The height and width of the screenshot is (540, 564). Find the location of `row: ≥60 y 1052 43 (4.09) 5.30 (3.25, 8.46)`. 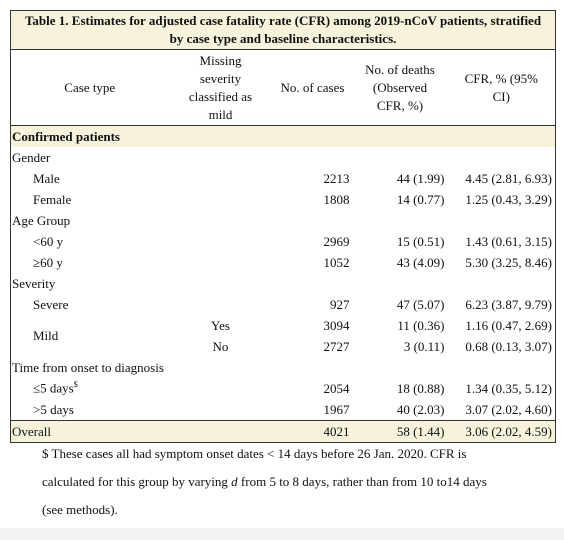

row: ≥60 y 1052 43 (4.09) 5.30 (3.25, 8.46) is located at coordinates (283, 262).